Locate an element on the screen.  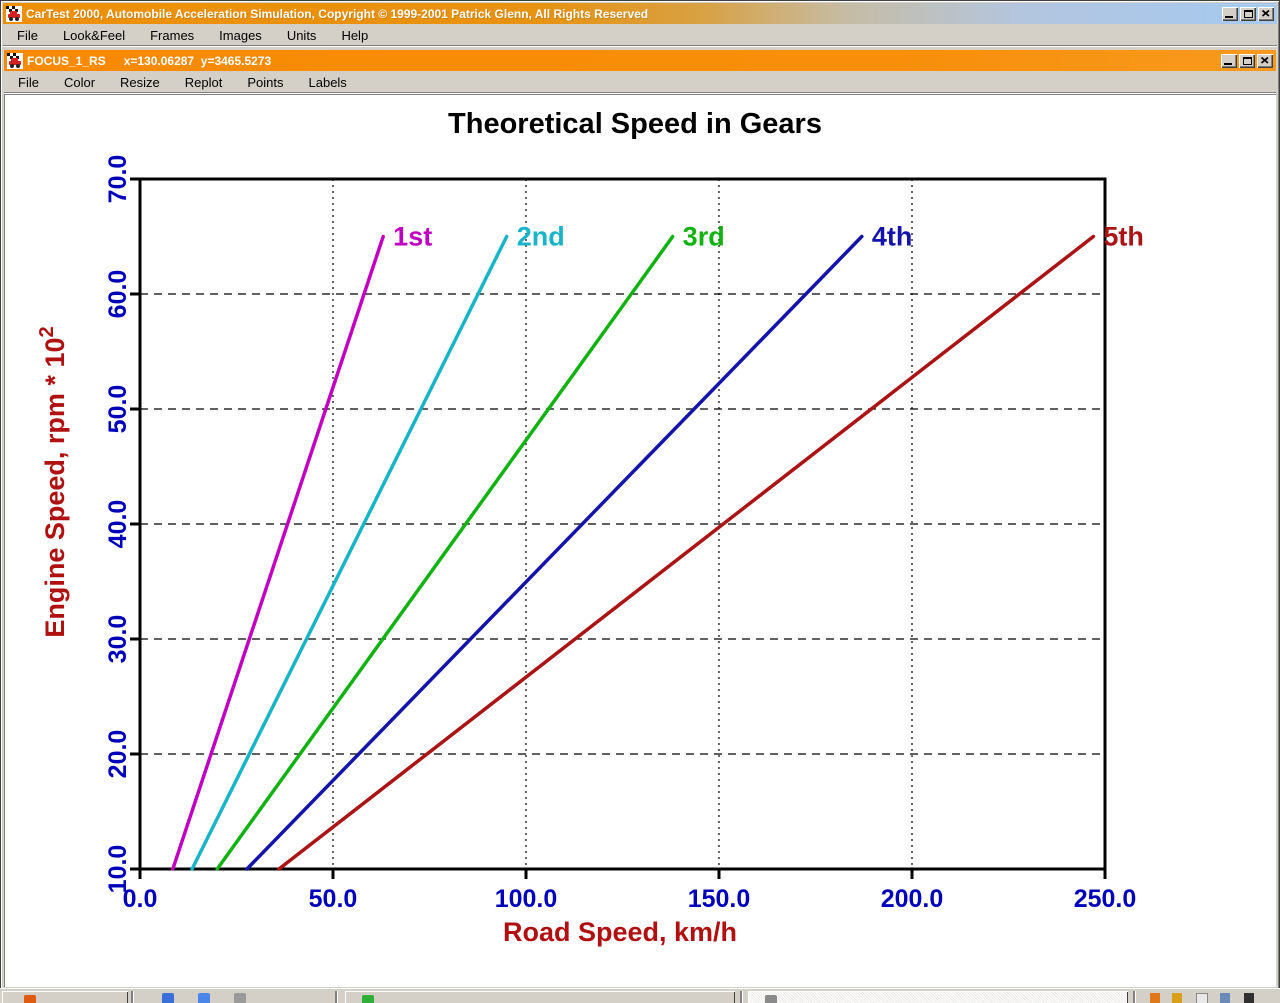
menu-help: Help is located at coordinates (355, 35).